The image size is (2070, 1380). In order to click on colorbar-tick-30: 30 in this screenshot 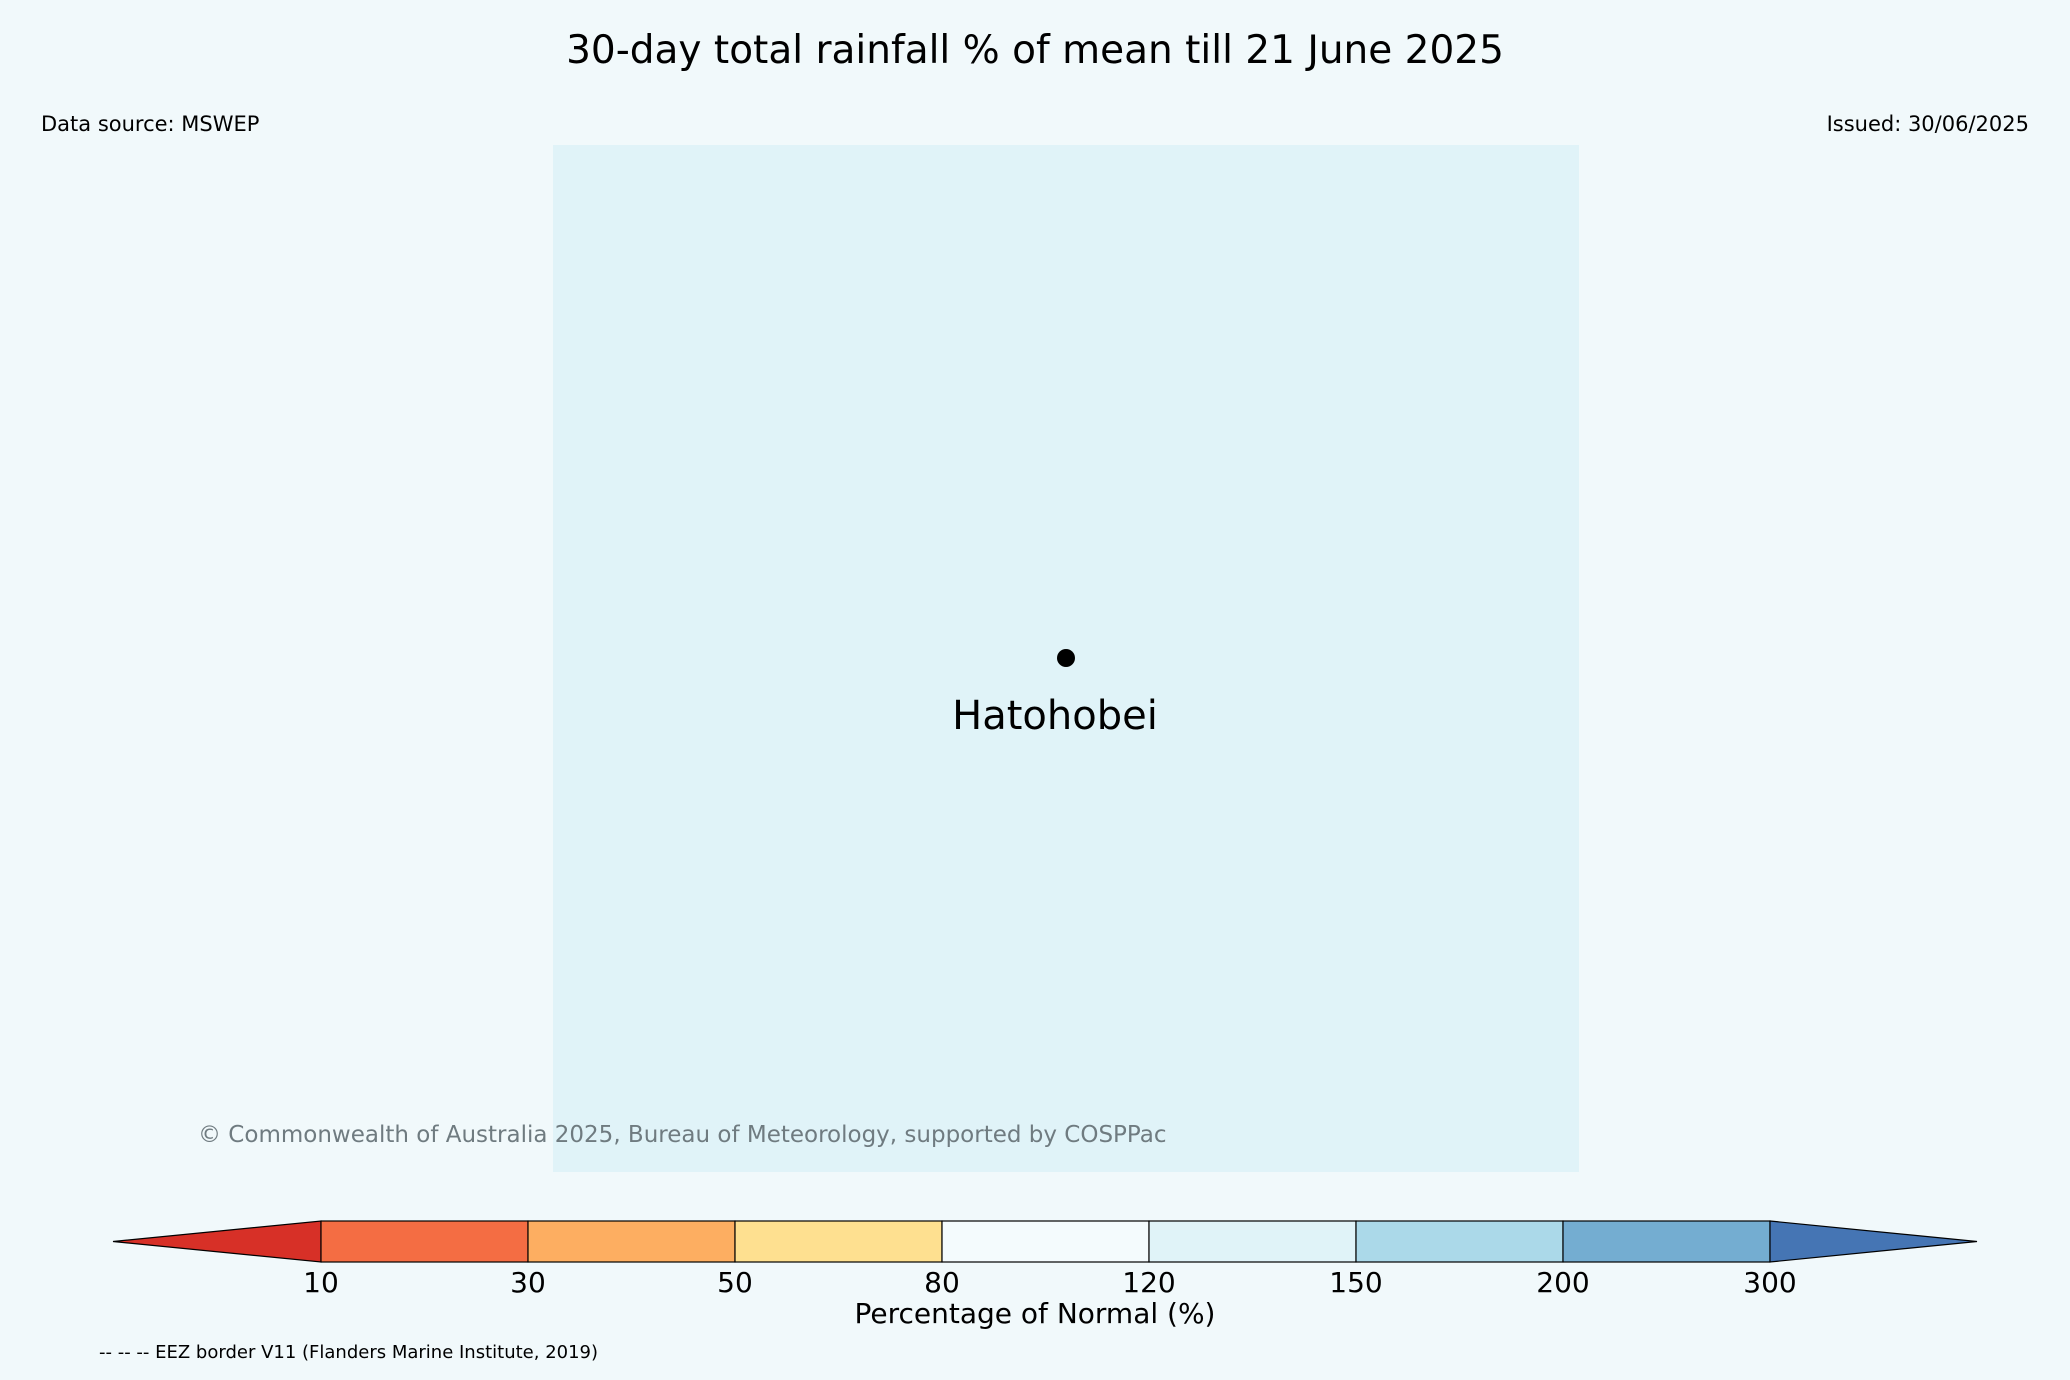, I will do `click(528, 1282)`.